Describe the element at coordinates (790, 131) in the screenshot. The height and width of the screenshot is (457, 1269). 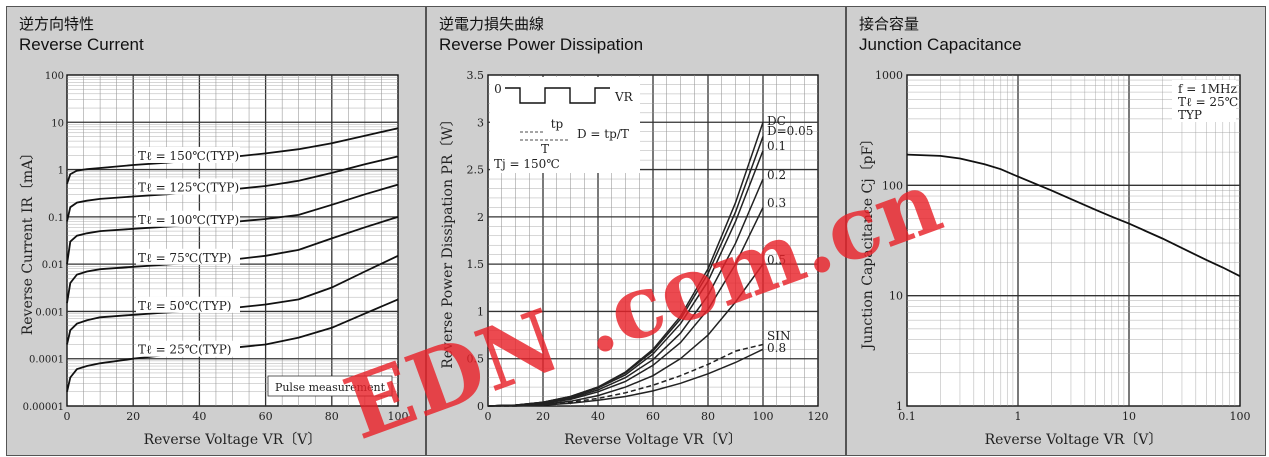
I see `series-label: D=0.05` at that location.